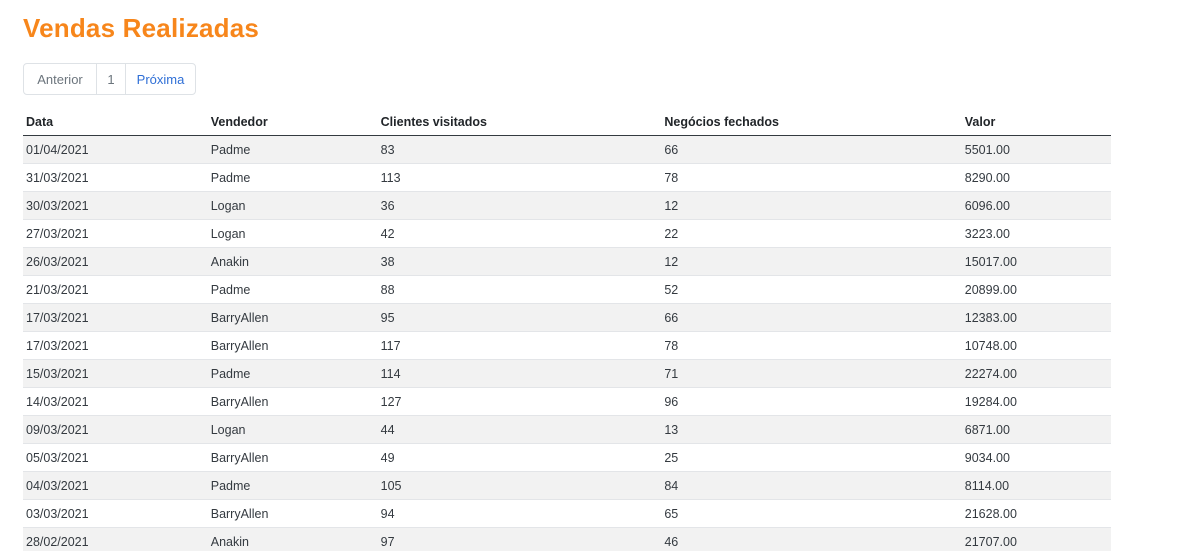 Image resolution: width=1186 pixels, height=551 pixels. I want to click on cell-valor: 9034.00, so click(1036, 457).